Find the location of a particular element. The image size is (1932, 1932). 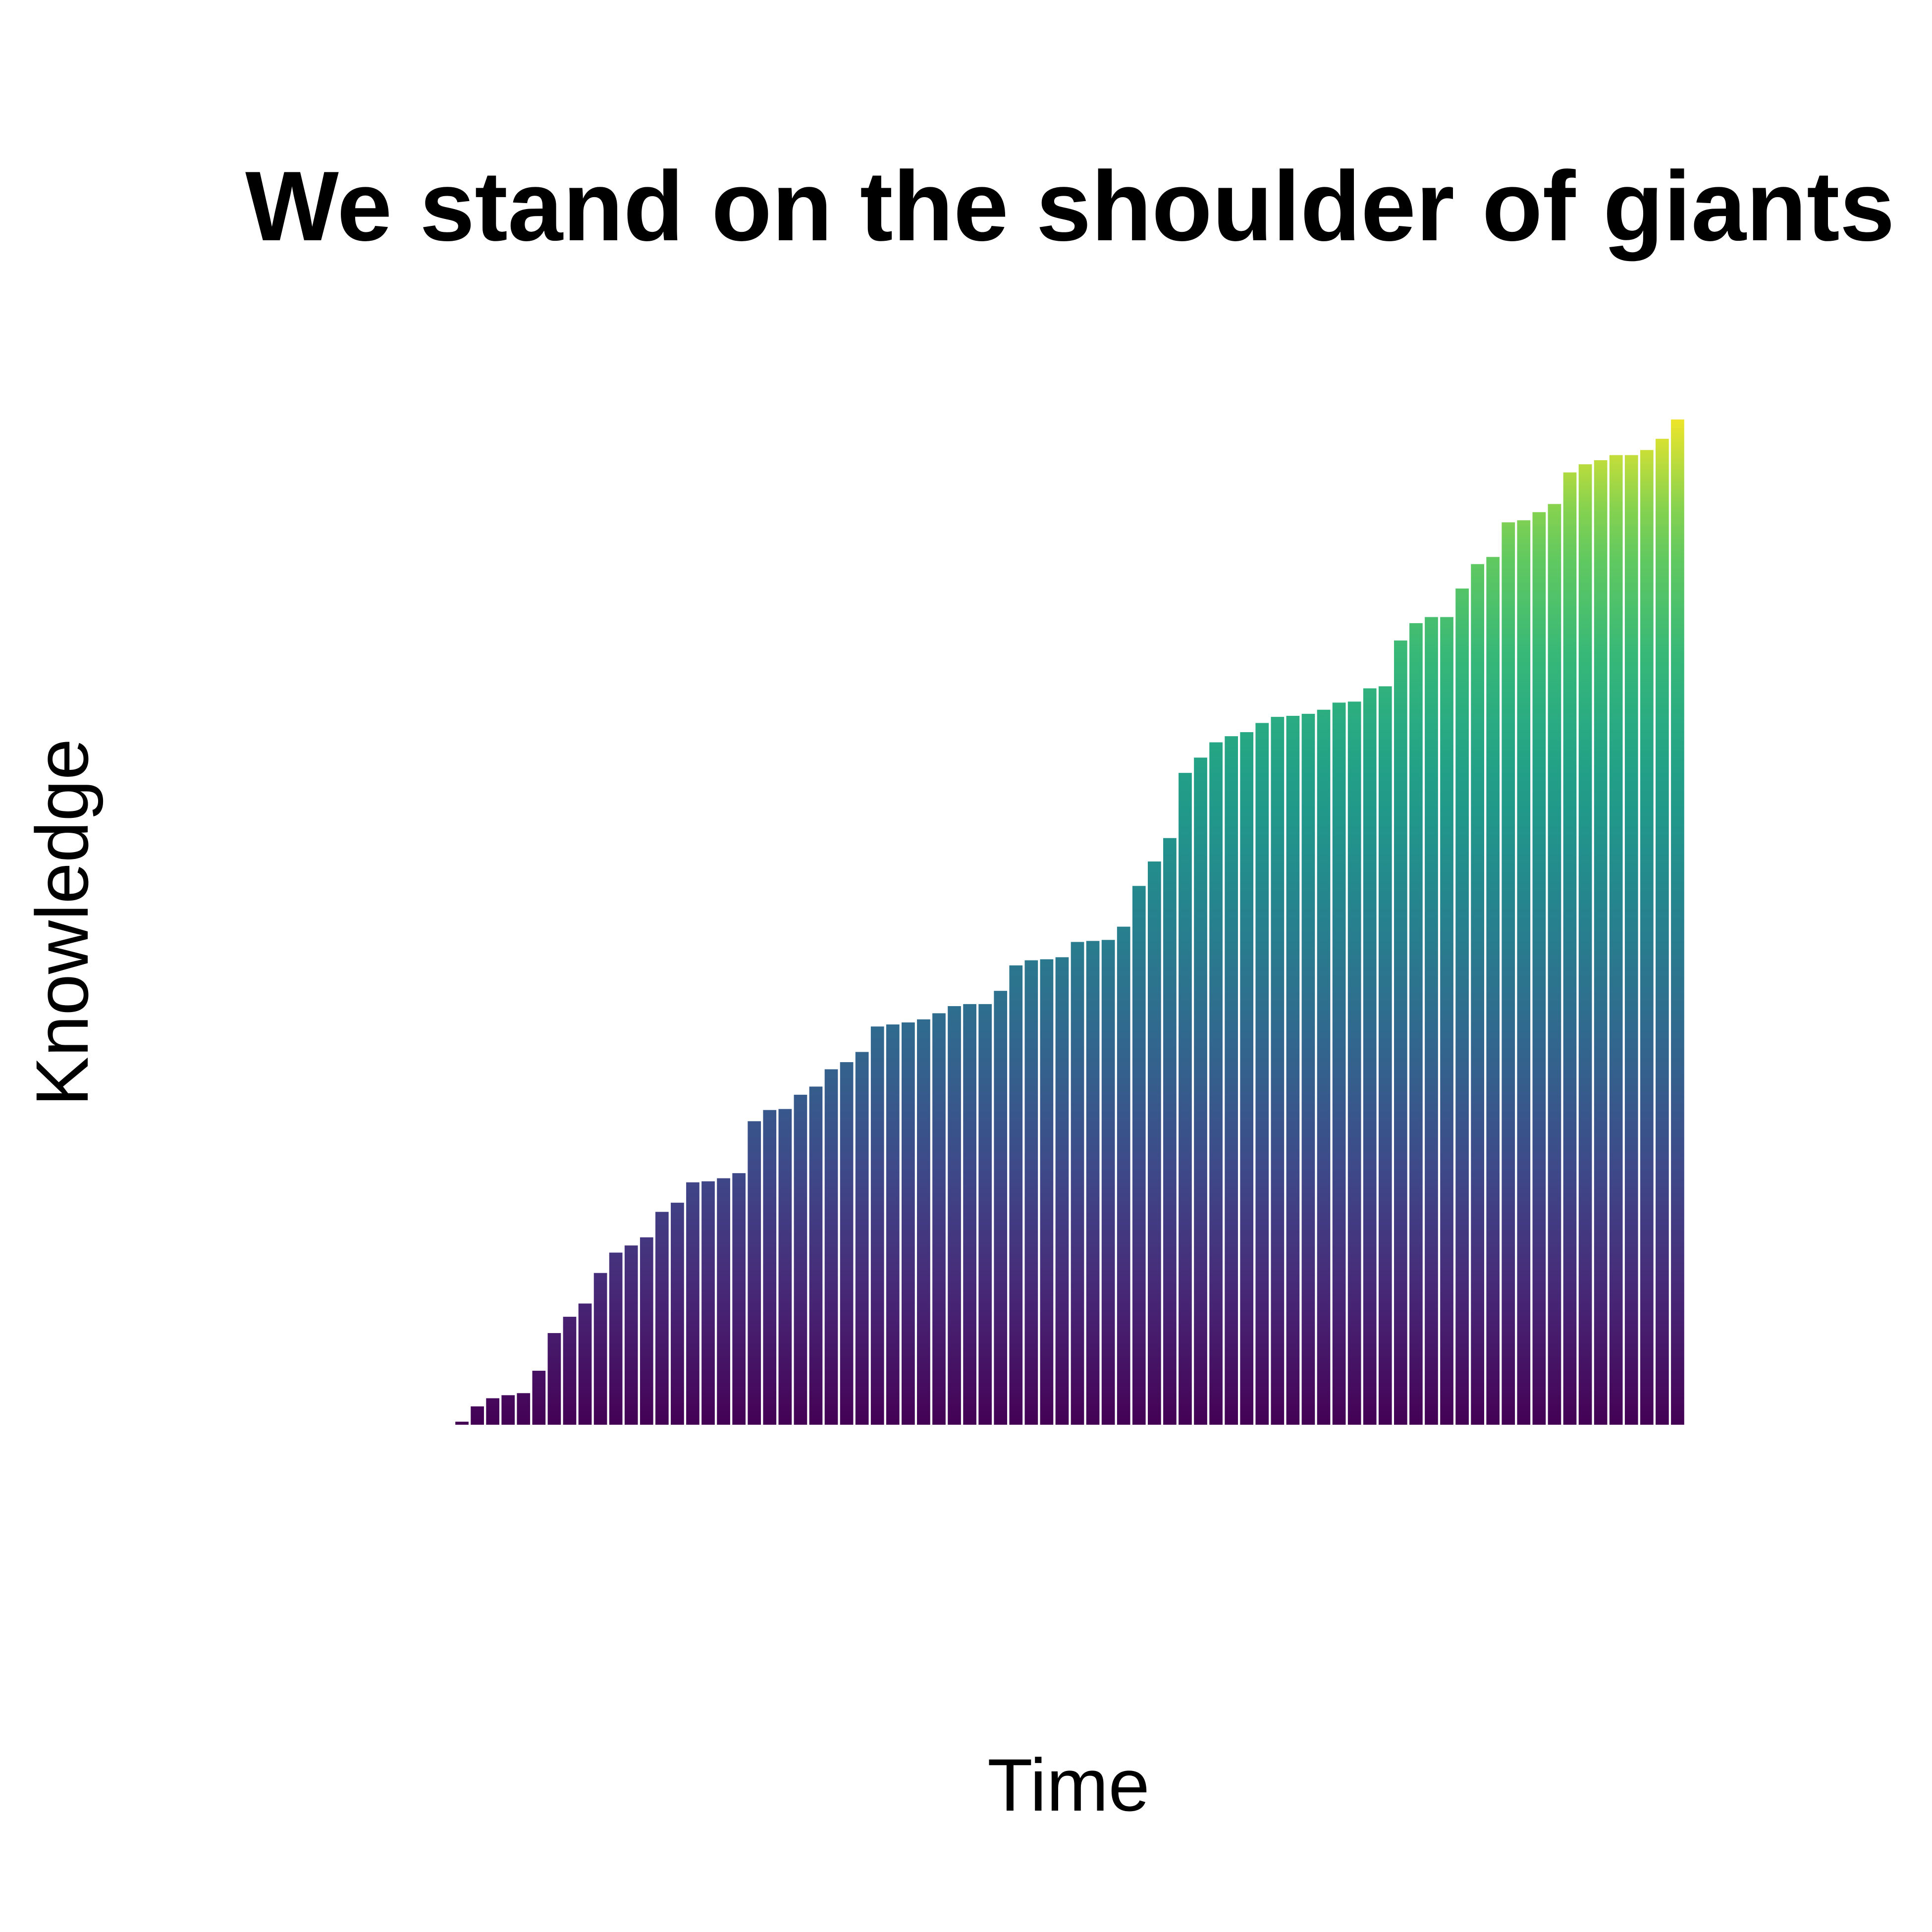

y-axis-label: Knowledge is located at coordinates (62, 923).